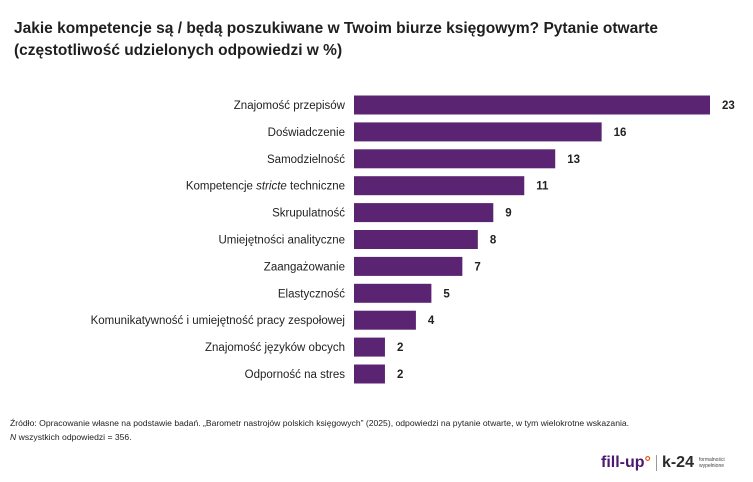  I want to click on k24-logo: k-24, so click(677, 462).